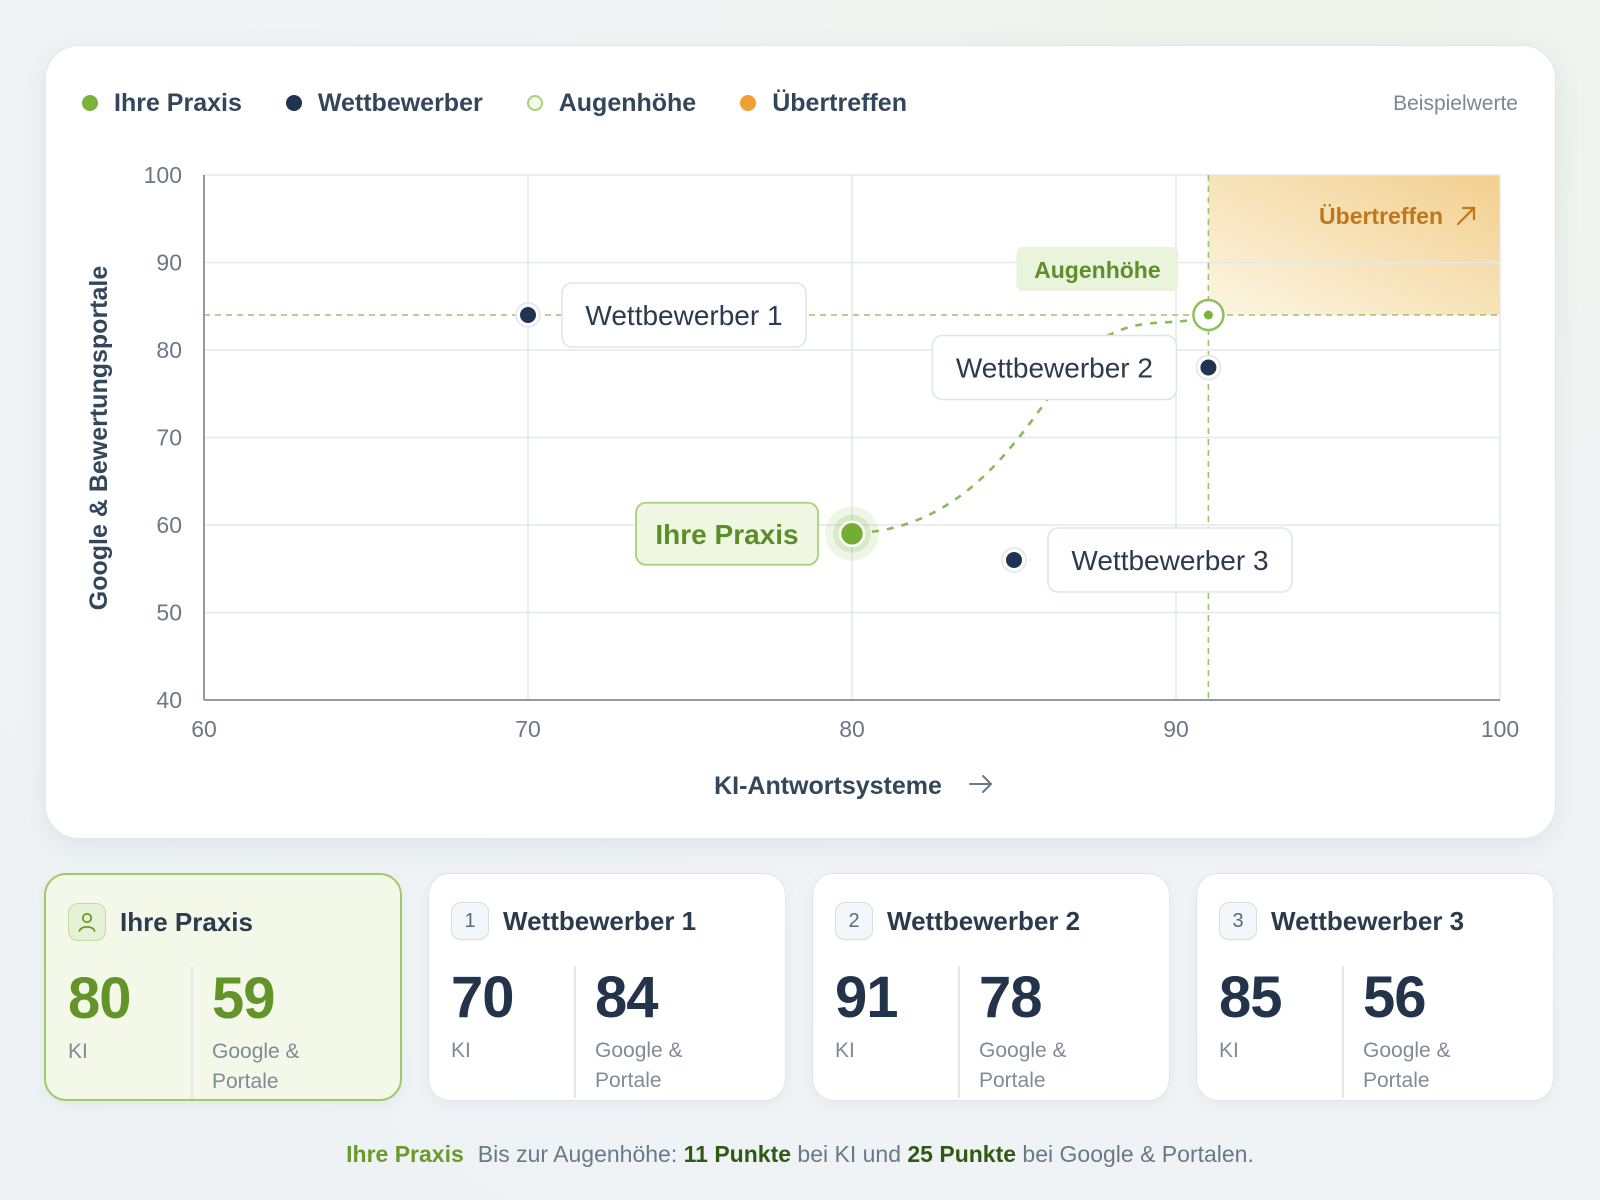 The height and width of the screenshot is (1200, 1600). Describe the element at coordinates (90, 103) in the screenshot. I see `legend-marker-own` at that location.